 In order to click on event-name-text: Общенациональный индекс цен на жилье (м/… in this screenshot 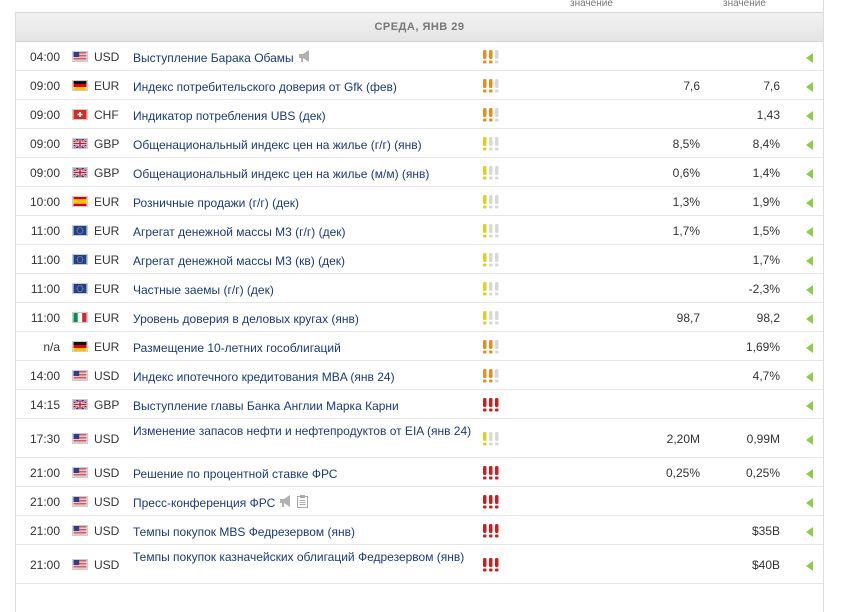, I will do `click(281, 173)`.